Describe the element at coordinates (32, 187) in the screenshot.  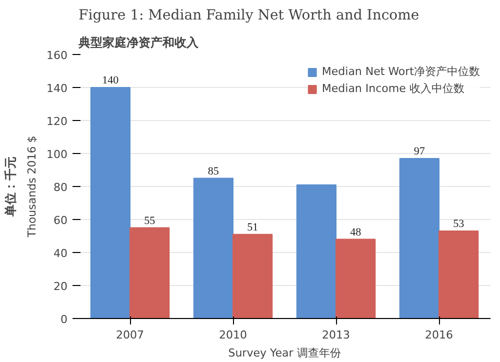
I see `y-axis-title: Thousands 2016 $` at that location.